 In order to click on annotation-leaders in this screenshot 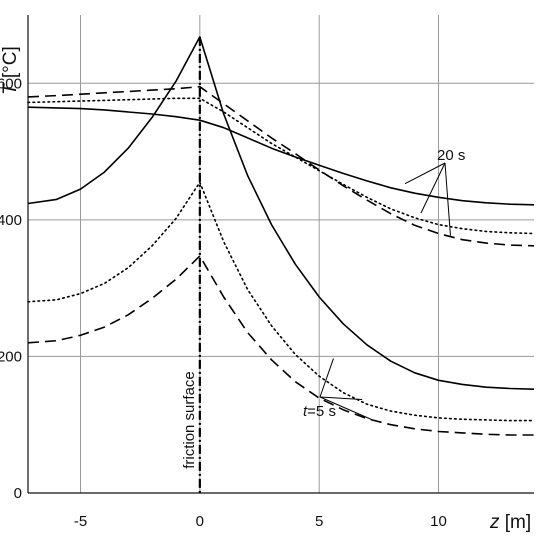, I will do `click(385, 292)`.